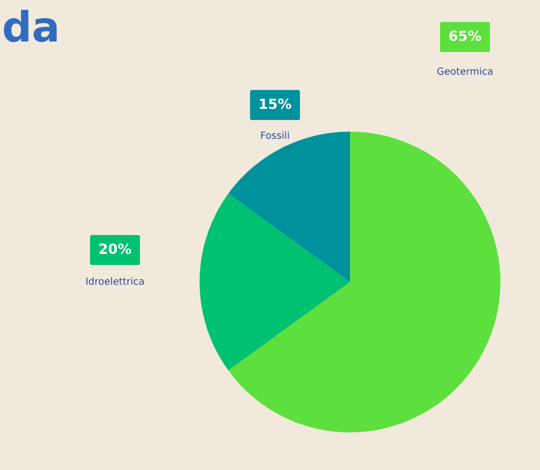  Describe the element at coordinates (276, 104) in the screenshot. I see `data-label: 15%` at that location.